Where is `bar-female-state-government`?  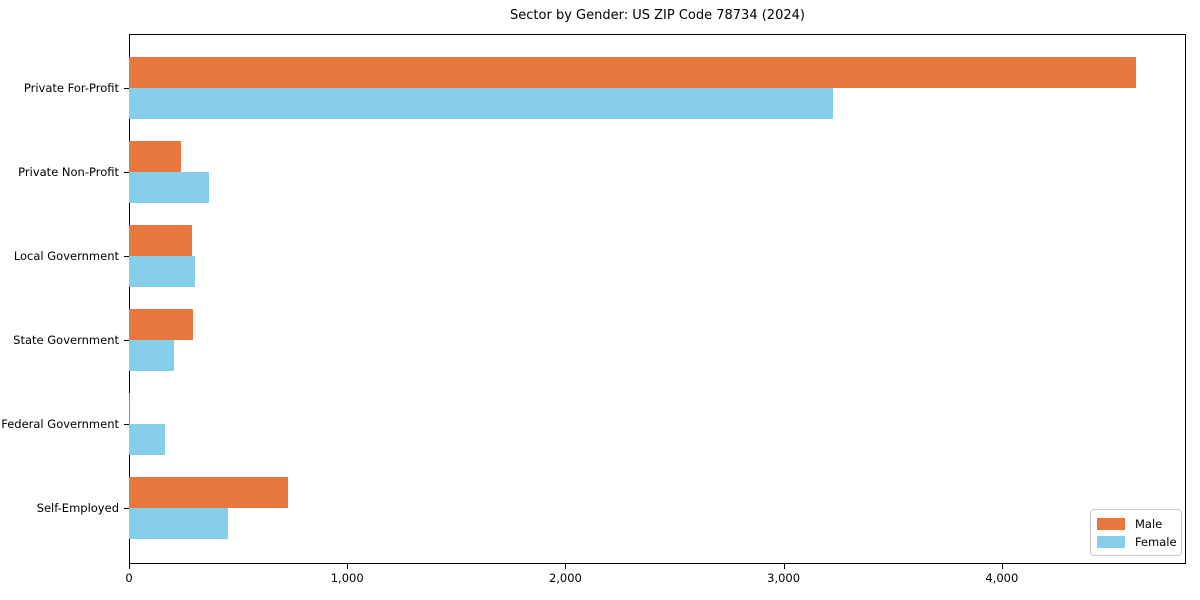 bar-female-state-government is located at coordinates (151, 355).